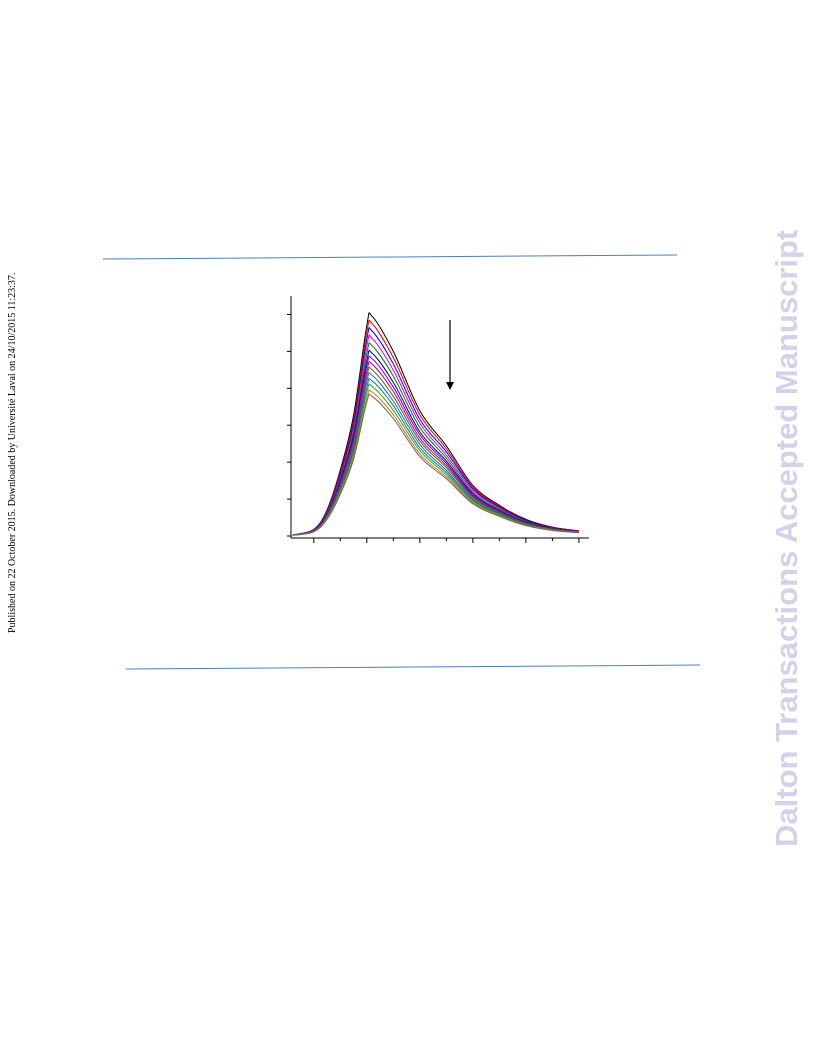  What do you see at coordinates (786, 538) in the screenshot?
I see `watermark: Dalton Transactions Accepted Manuscript` at bounding box center [786, 538].